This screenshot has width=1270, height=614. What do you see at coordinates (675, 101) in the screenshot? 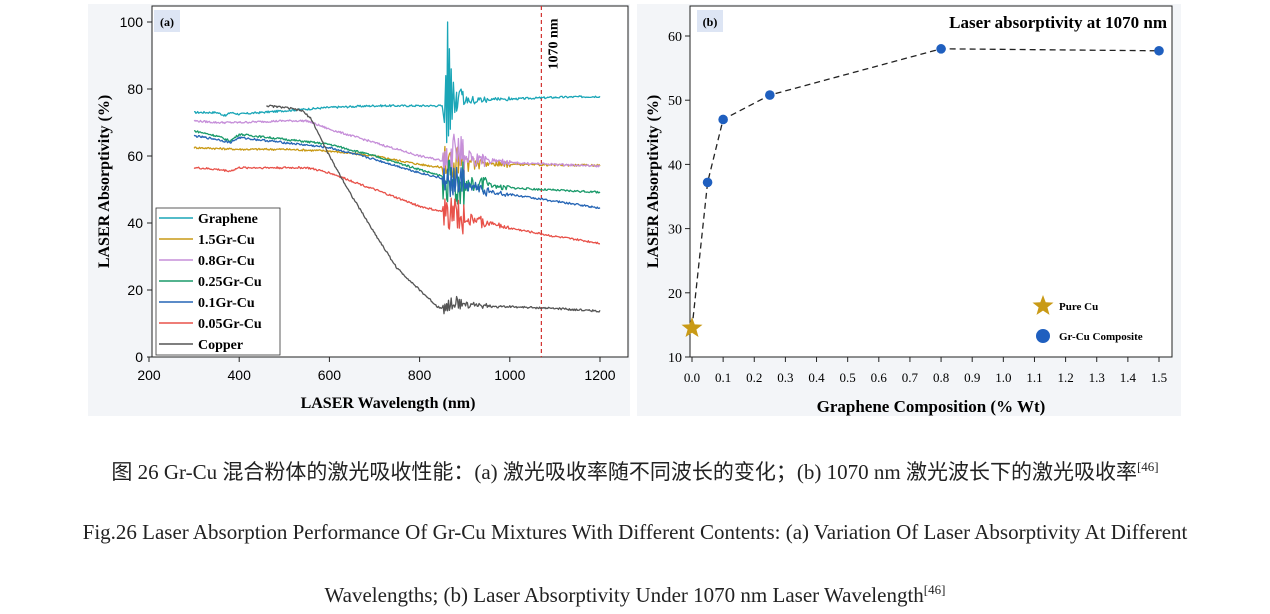
I see `y-tick-label: 50` at bounding box center [675, 101].